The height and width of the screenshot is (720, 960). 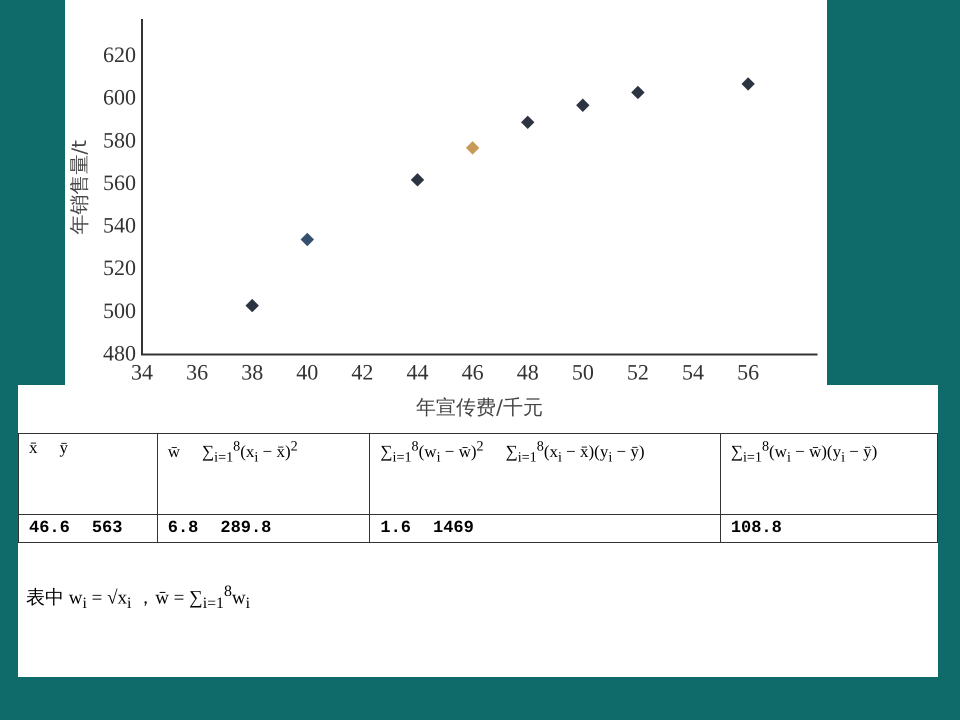 I want to click on x-tick-label: 52, so click(x=637, y=372).